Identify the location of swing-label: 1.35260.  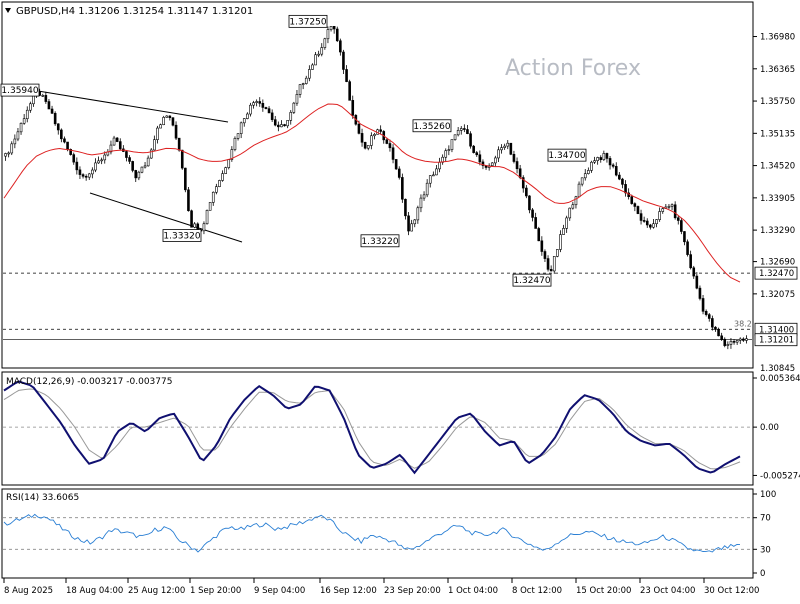
(431, 127).